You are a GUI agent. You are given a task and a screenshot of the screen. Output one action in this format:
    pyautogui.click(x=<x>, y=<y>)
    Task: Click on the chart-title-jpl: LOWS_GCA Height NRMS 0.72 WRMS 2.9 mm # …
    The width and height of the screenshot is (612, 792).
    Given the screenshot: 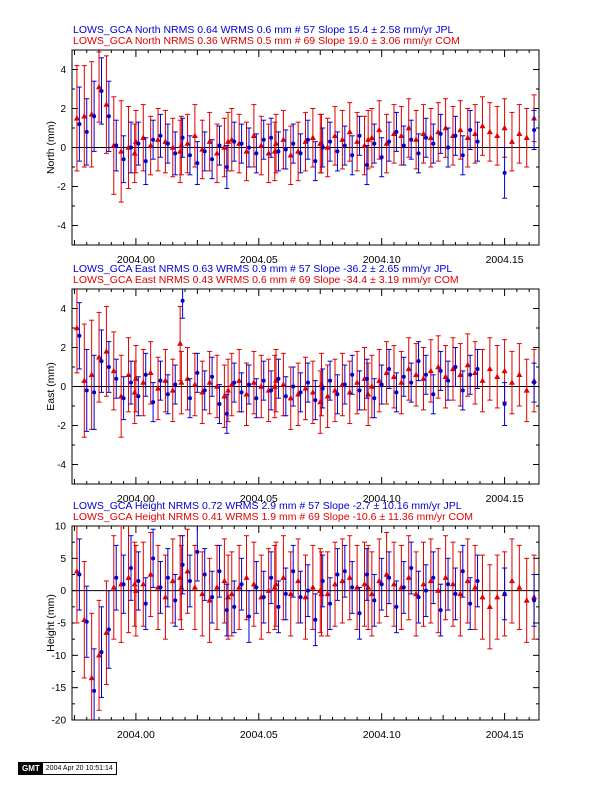 What is the action you would take?
    pyautogui.click(x=267, y=506)
    